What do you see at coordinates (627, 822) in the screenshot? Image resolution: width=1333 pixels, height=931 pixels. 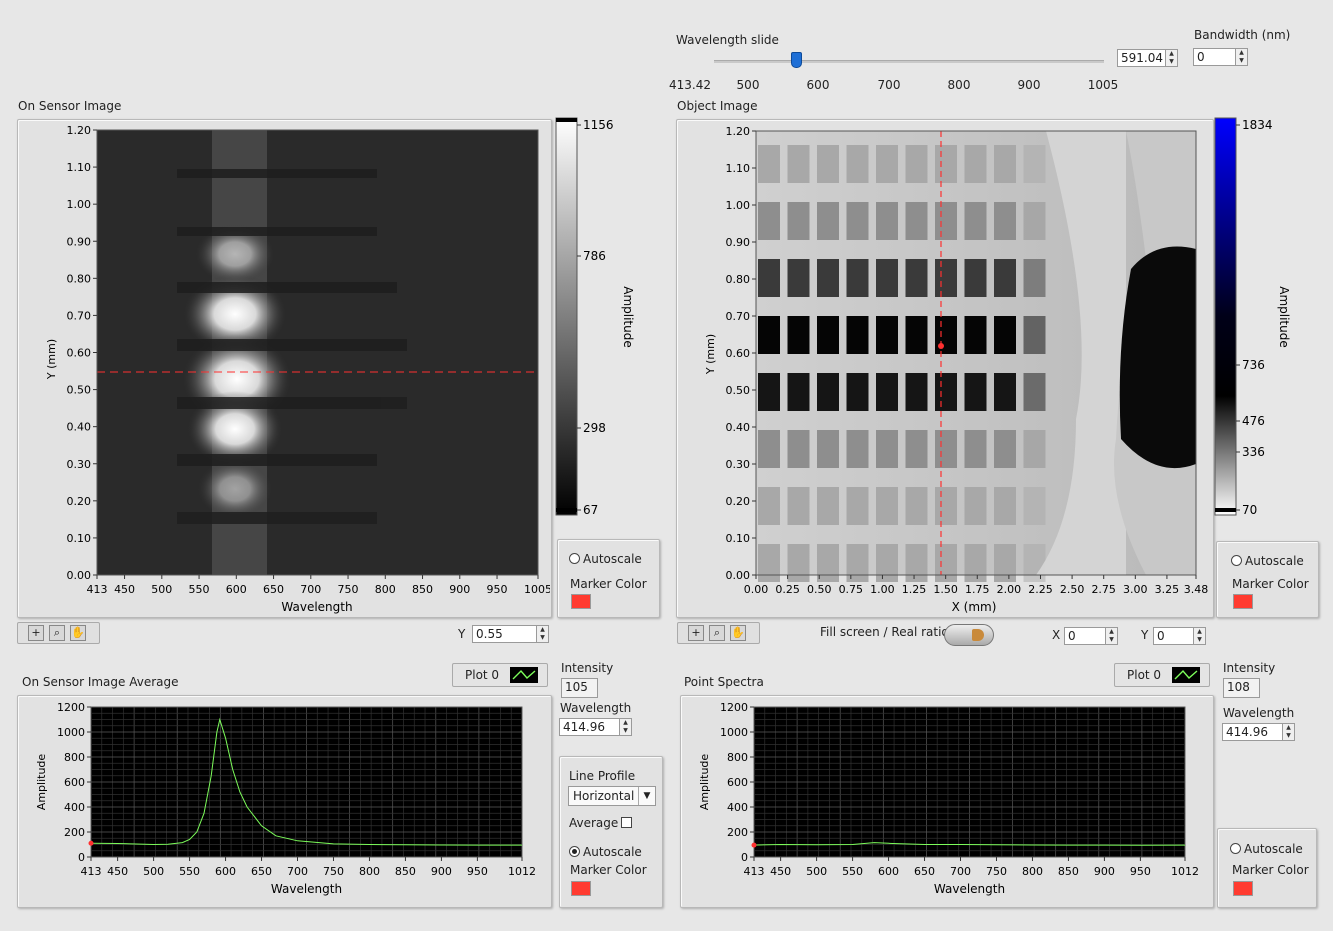 I see `average-checkbox` at bounding box center [627, 822].